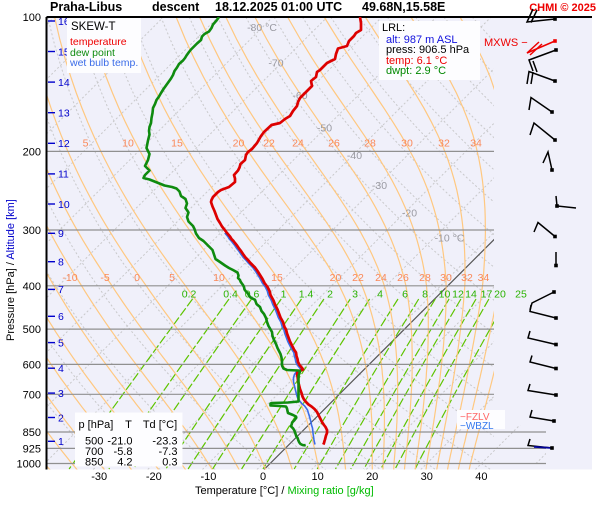  I want to click on svg-text: 100, so click(32, 18).